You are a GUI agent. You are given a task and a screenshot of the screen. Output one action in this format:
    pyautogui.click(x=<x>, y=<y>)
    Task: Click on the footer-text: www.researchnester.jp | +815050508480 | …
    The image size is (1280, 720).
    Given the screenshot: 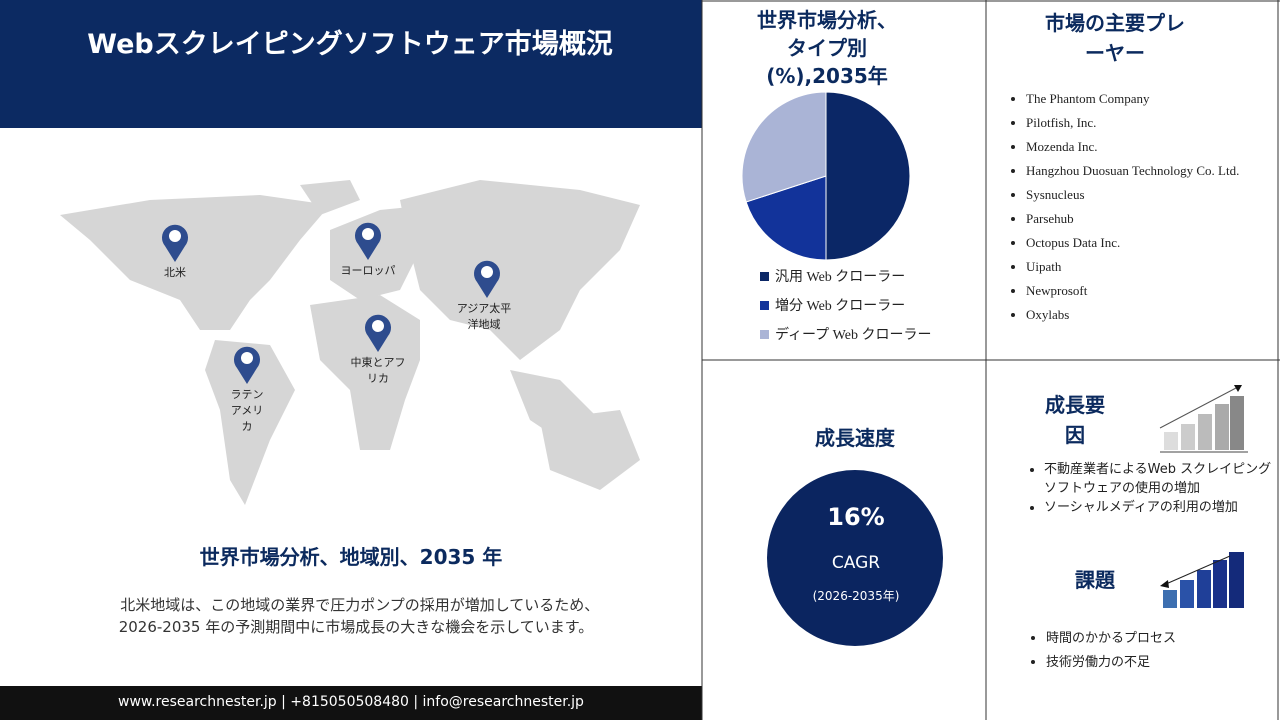 What is the action you would take?
    pyautogui.click(x=351, y=702)
    